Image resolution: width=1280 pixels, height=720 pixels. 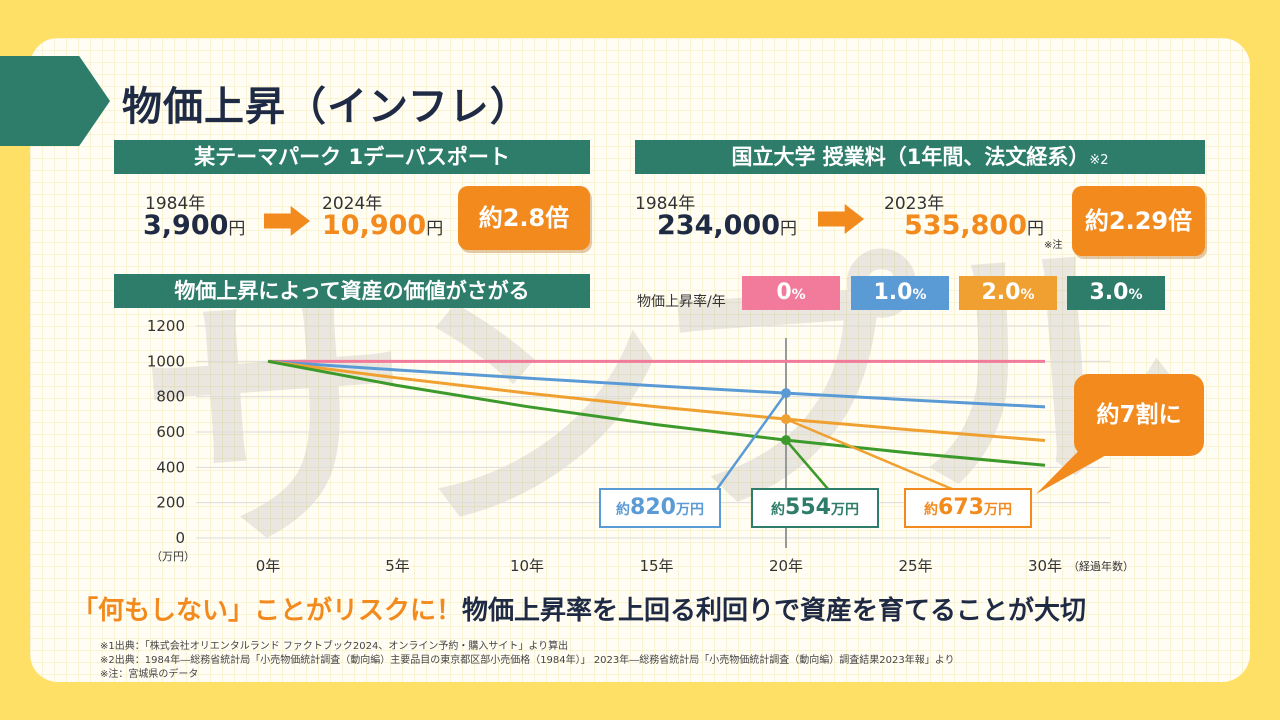 I want to click on tuition-price-to: 535,800円, so click(x=974, y=225).